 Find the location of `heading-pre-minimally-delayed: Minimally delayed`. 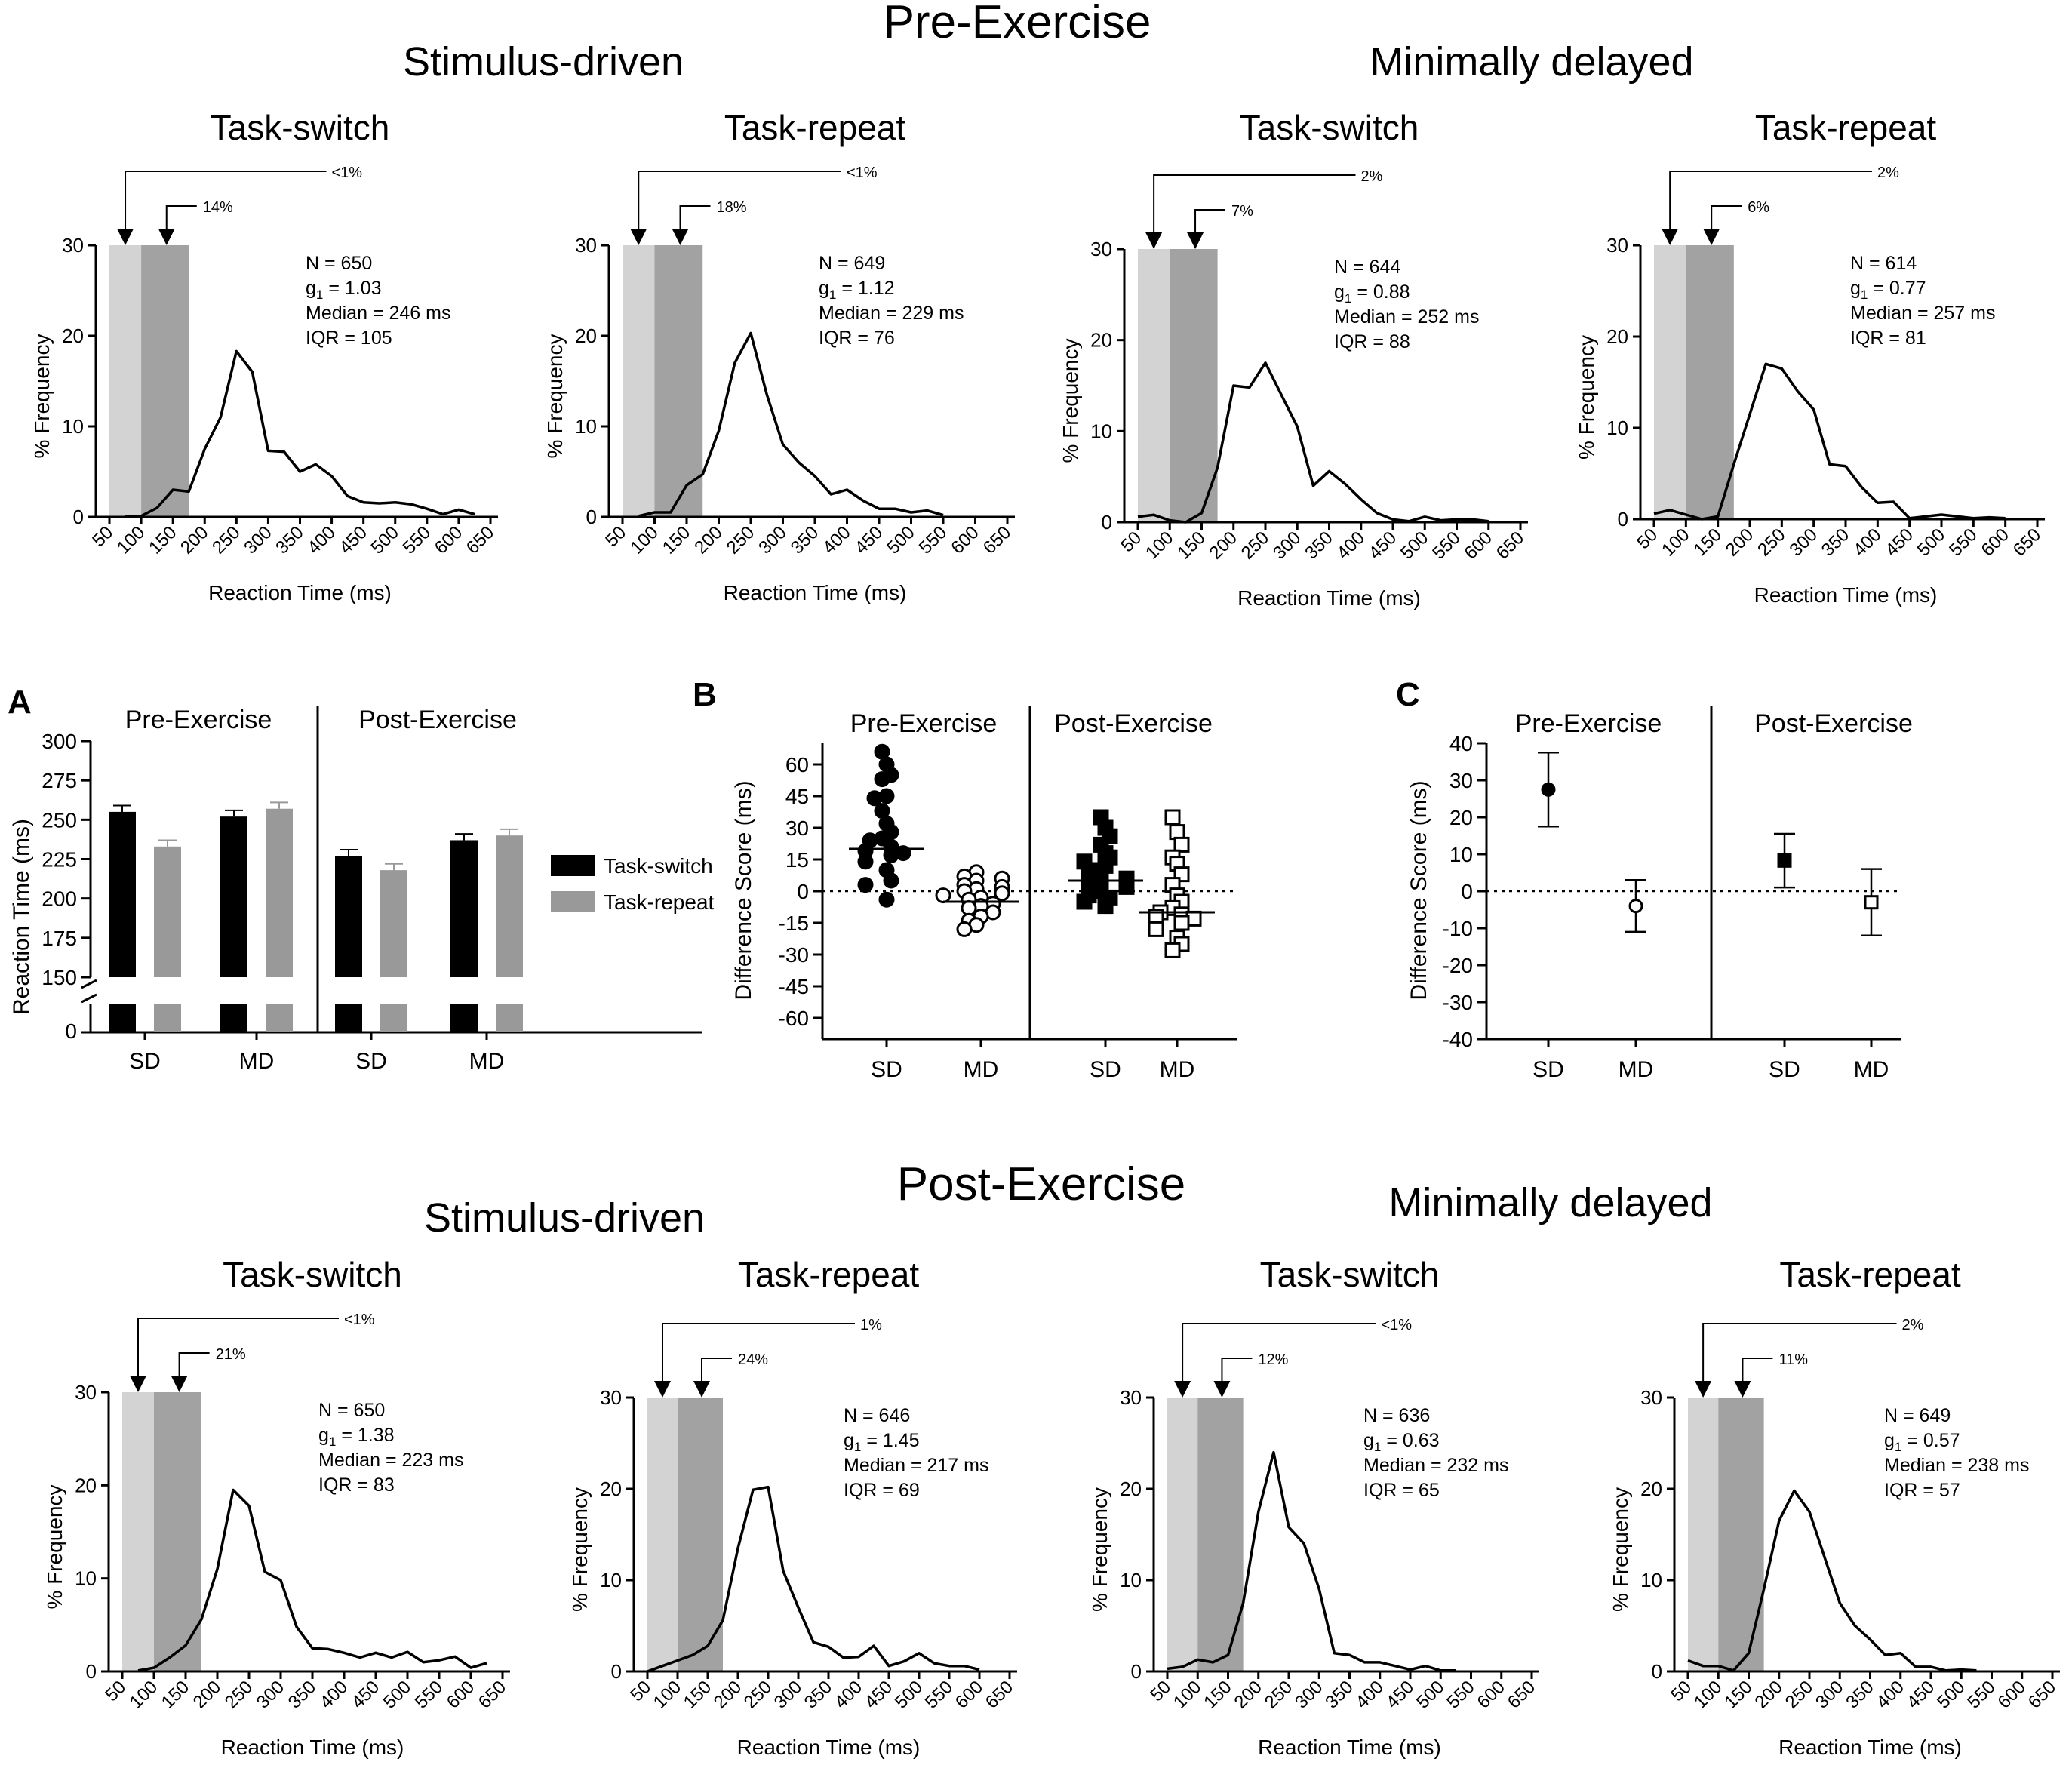

heading-pre-minimally-delayed: Minimally delayed is located at coordinates (1531, 62).